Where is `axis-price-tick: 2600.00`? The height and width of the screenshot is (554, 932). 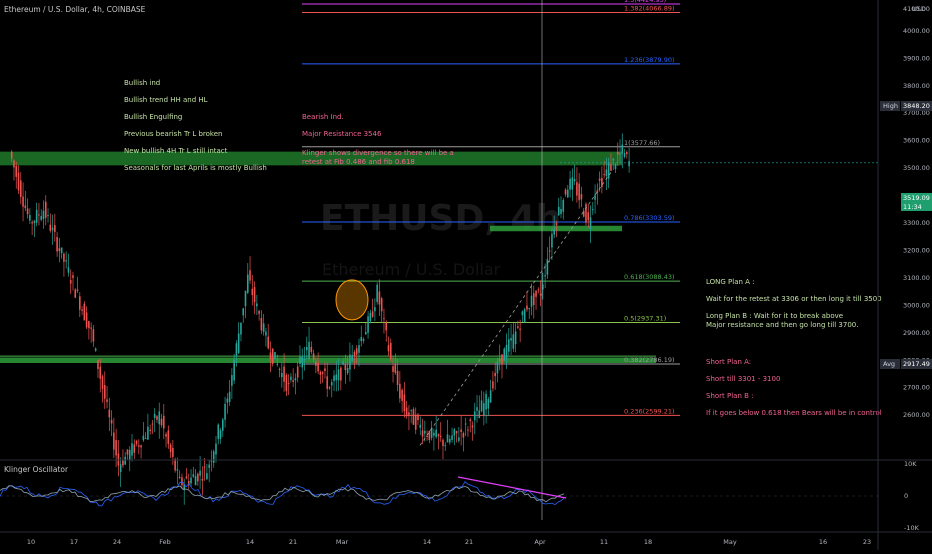
axis-price-tick: 2600.00 is located at coordinates (916, 415).